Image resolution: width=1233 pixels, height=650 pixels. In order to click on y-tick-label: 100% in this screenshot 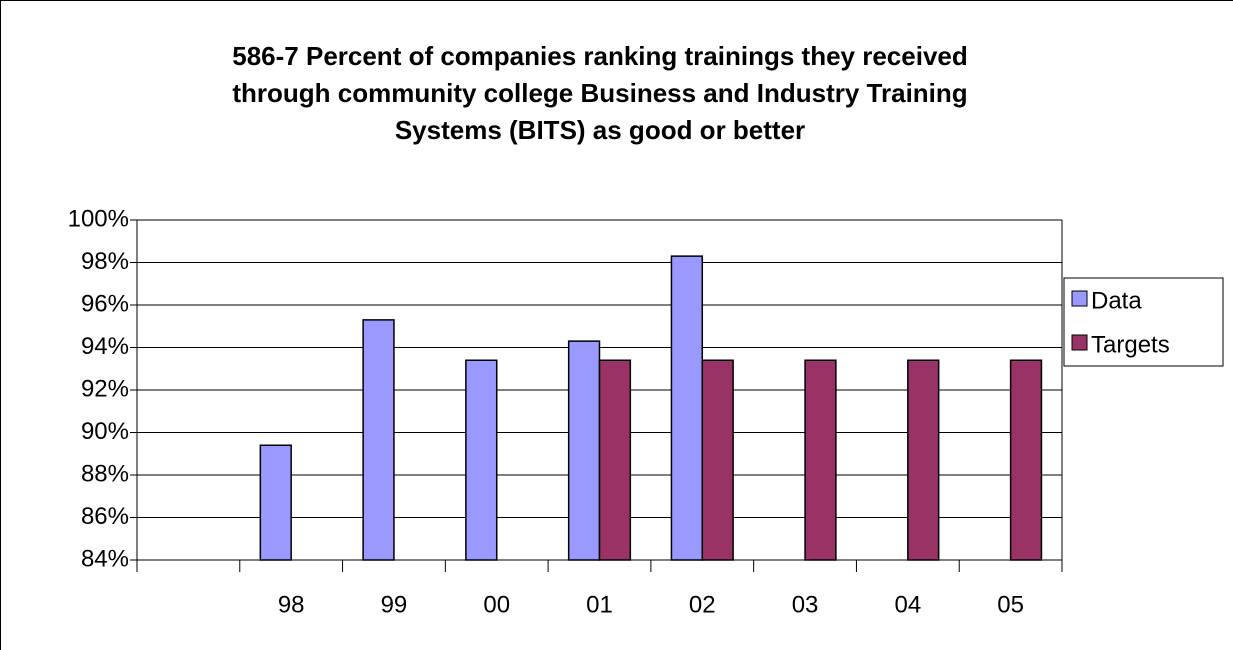, I will do `click(98, 218)`.